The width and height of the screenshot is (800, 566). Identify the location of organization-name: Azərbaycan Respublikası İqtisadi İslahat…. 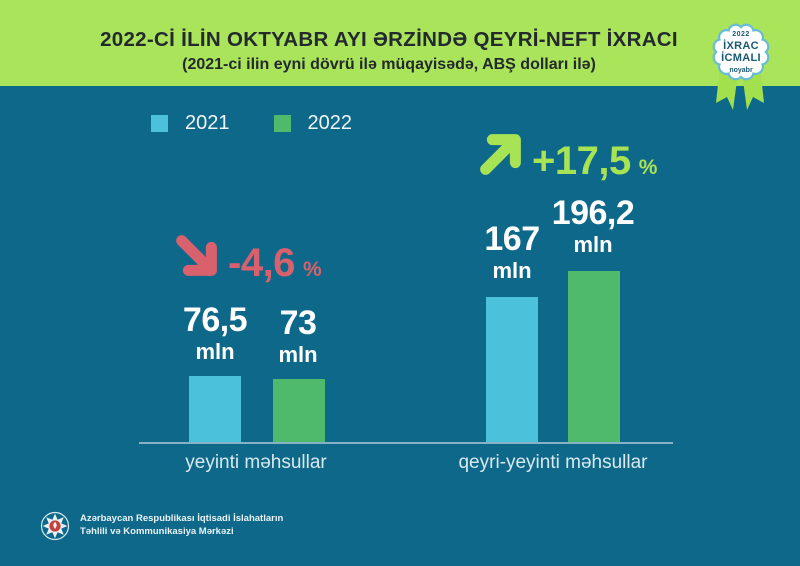
(181, 526).